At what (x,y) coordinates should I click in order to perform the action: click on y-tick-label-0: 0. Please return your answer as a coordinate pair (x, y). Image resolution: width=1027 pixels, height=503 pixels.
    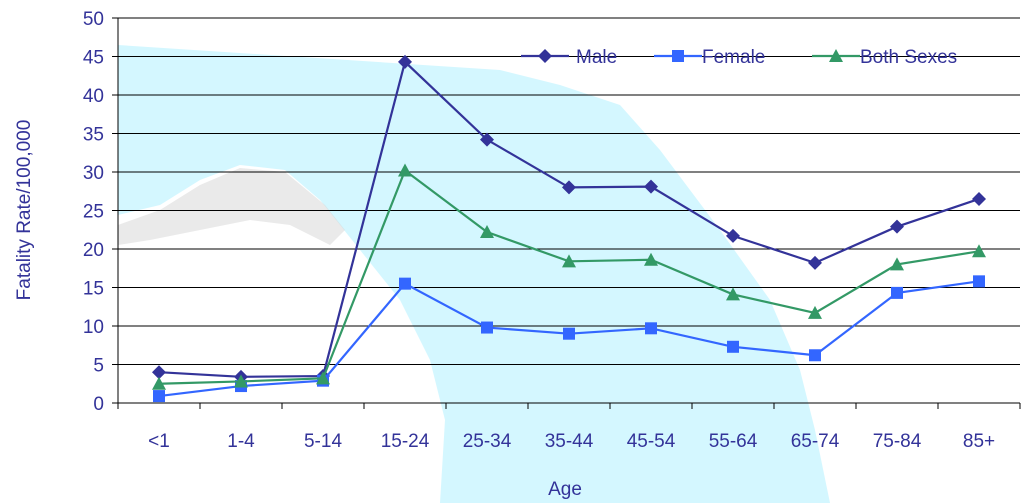
    Looking at the image, I should click on (98, 404).